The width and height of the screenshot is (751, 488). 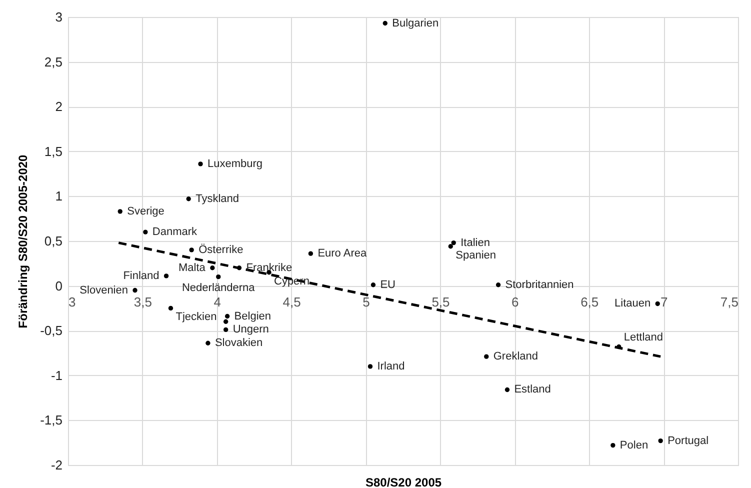 I want to click on x-tick-label: 3, so click(x=72, y=302).